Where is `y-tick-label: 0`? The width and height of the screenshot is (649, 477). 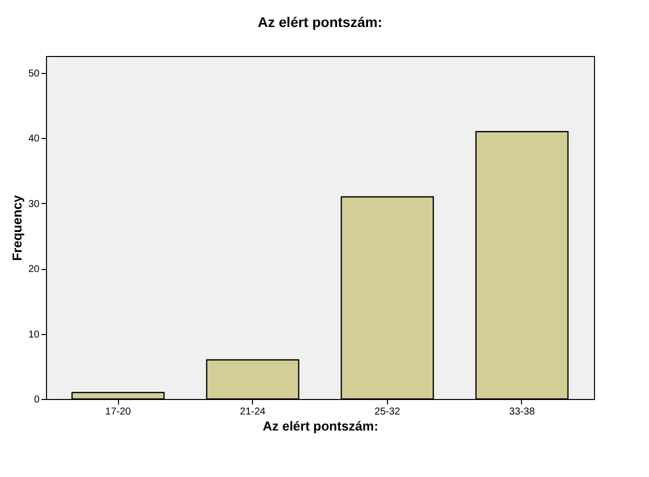
y-tick-label: 0 is located at coordinates (37, 400).